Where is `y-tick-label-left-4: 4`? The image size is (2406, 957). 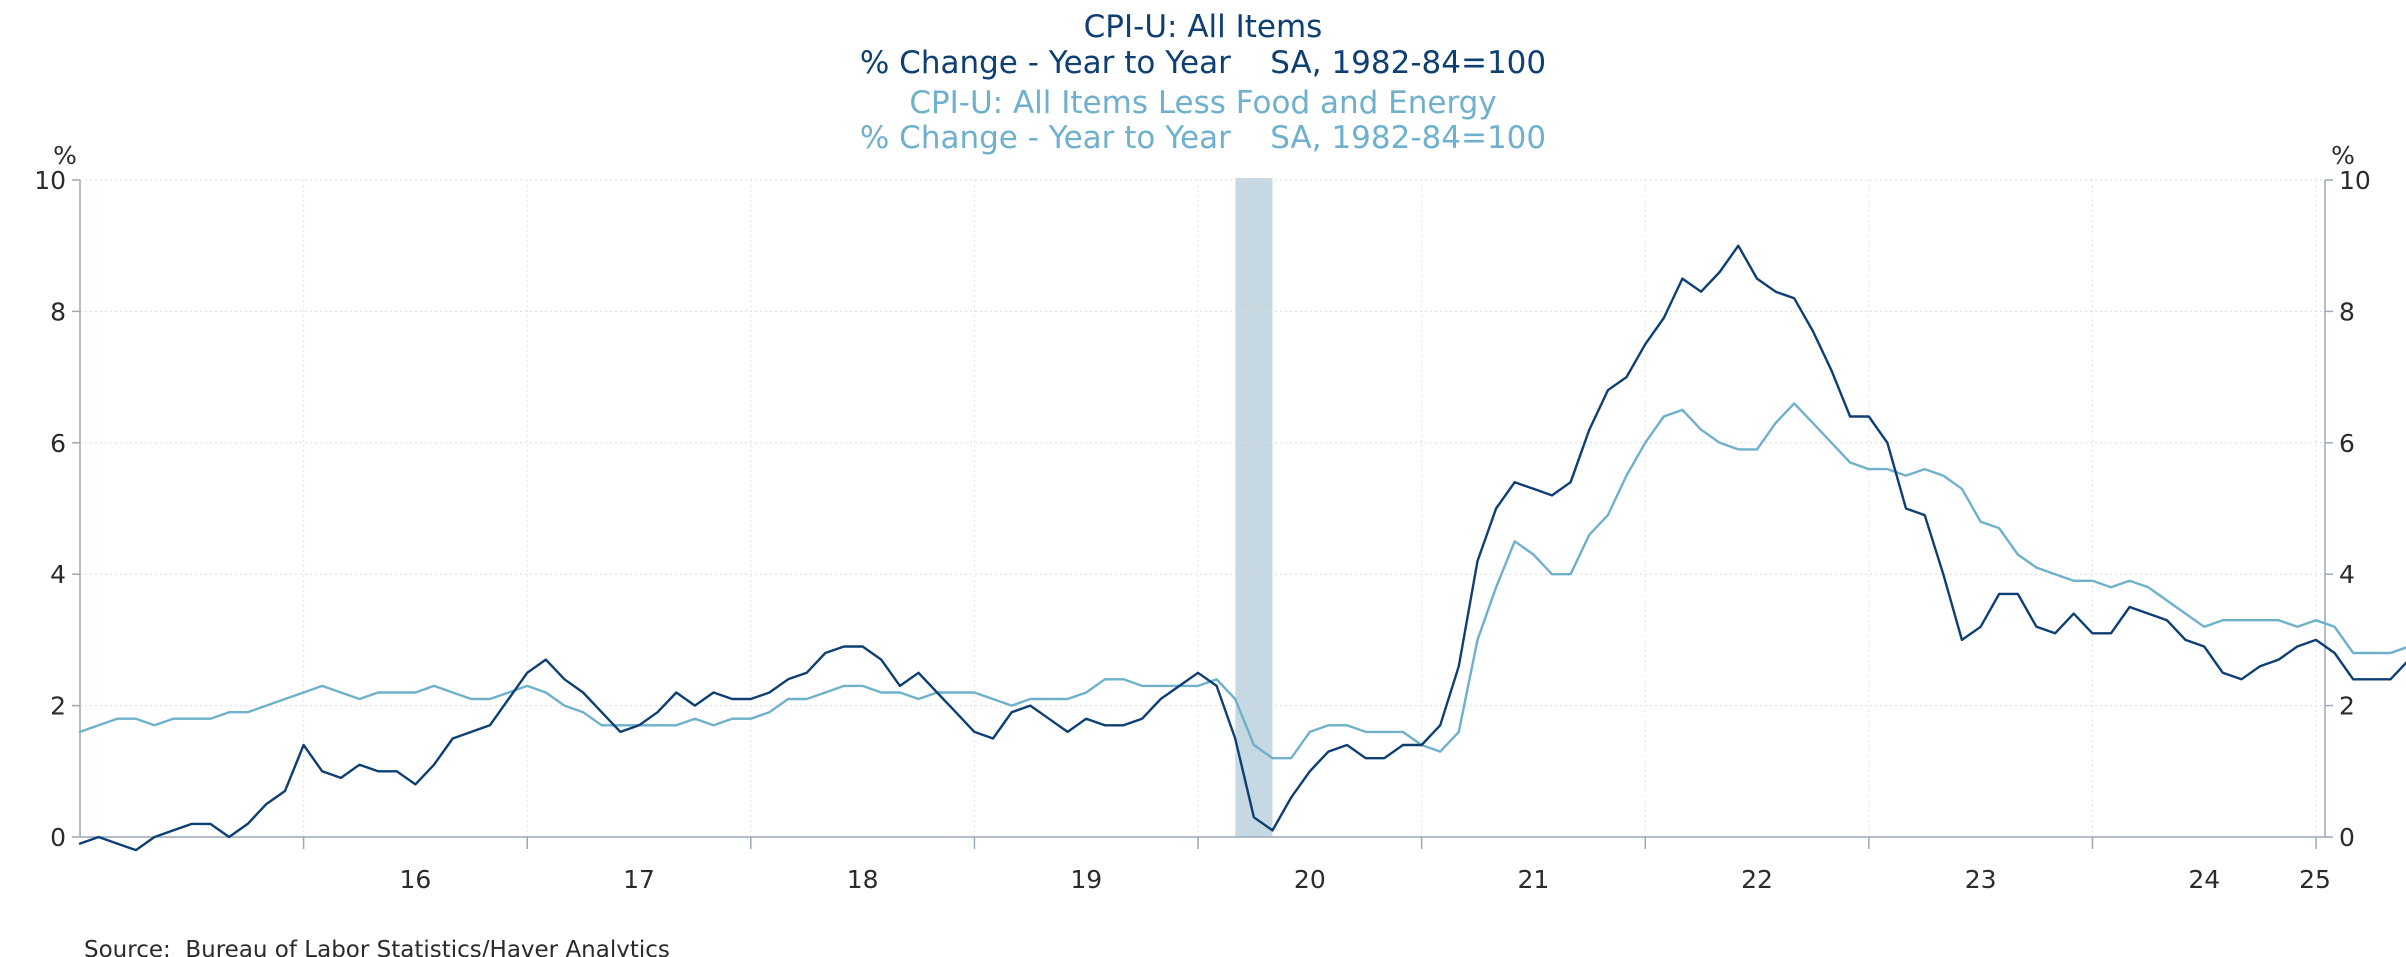 y-tick-label-left-4: 4 is located at coordinates (58, 574).